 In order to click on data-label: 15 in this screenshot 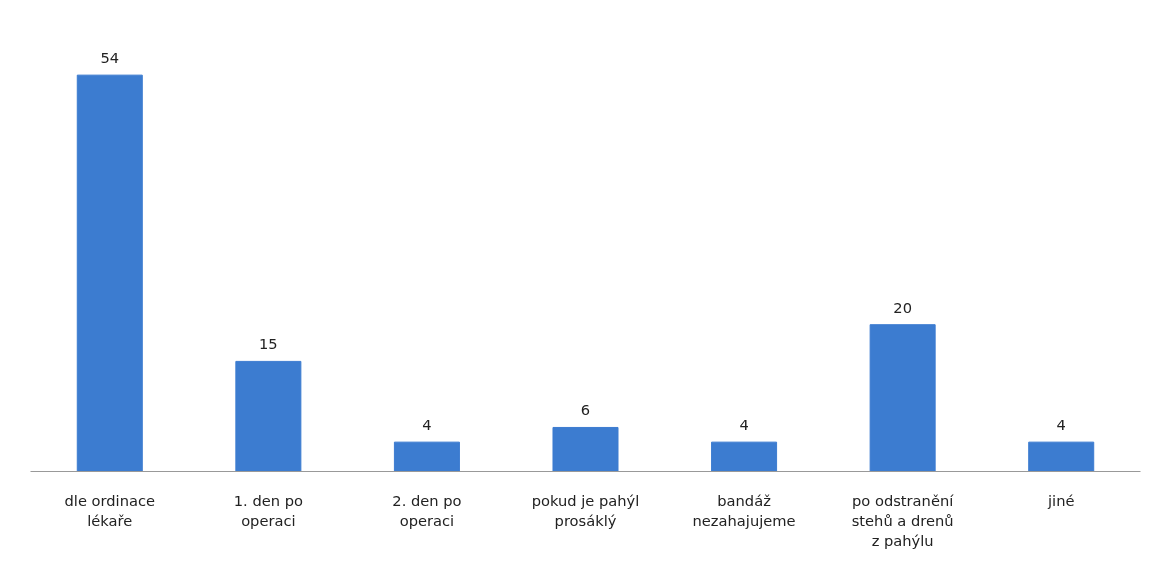, I will do `click(268, 344)`.